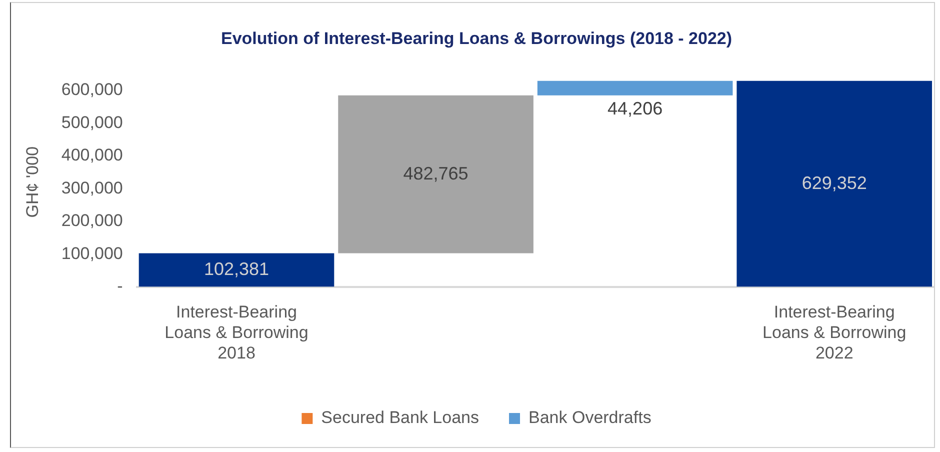 This screenshot has height=452, width=940. I want to click on data-label: 482,765, so click(435, 173).